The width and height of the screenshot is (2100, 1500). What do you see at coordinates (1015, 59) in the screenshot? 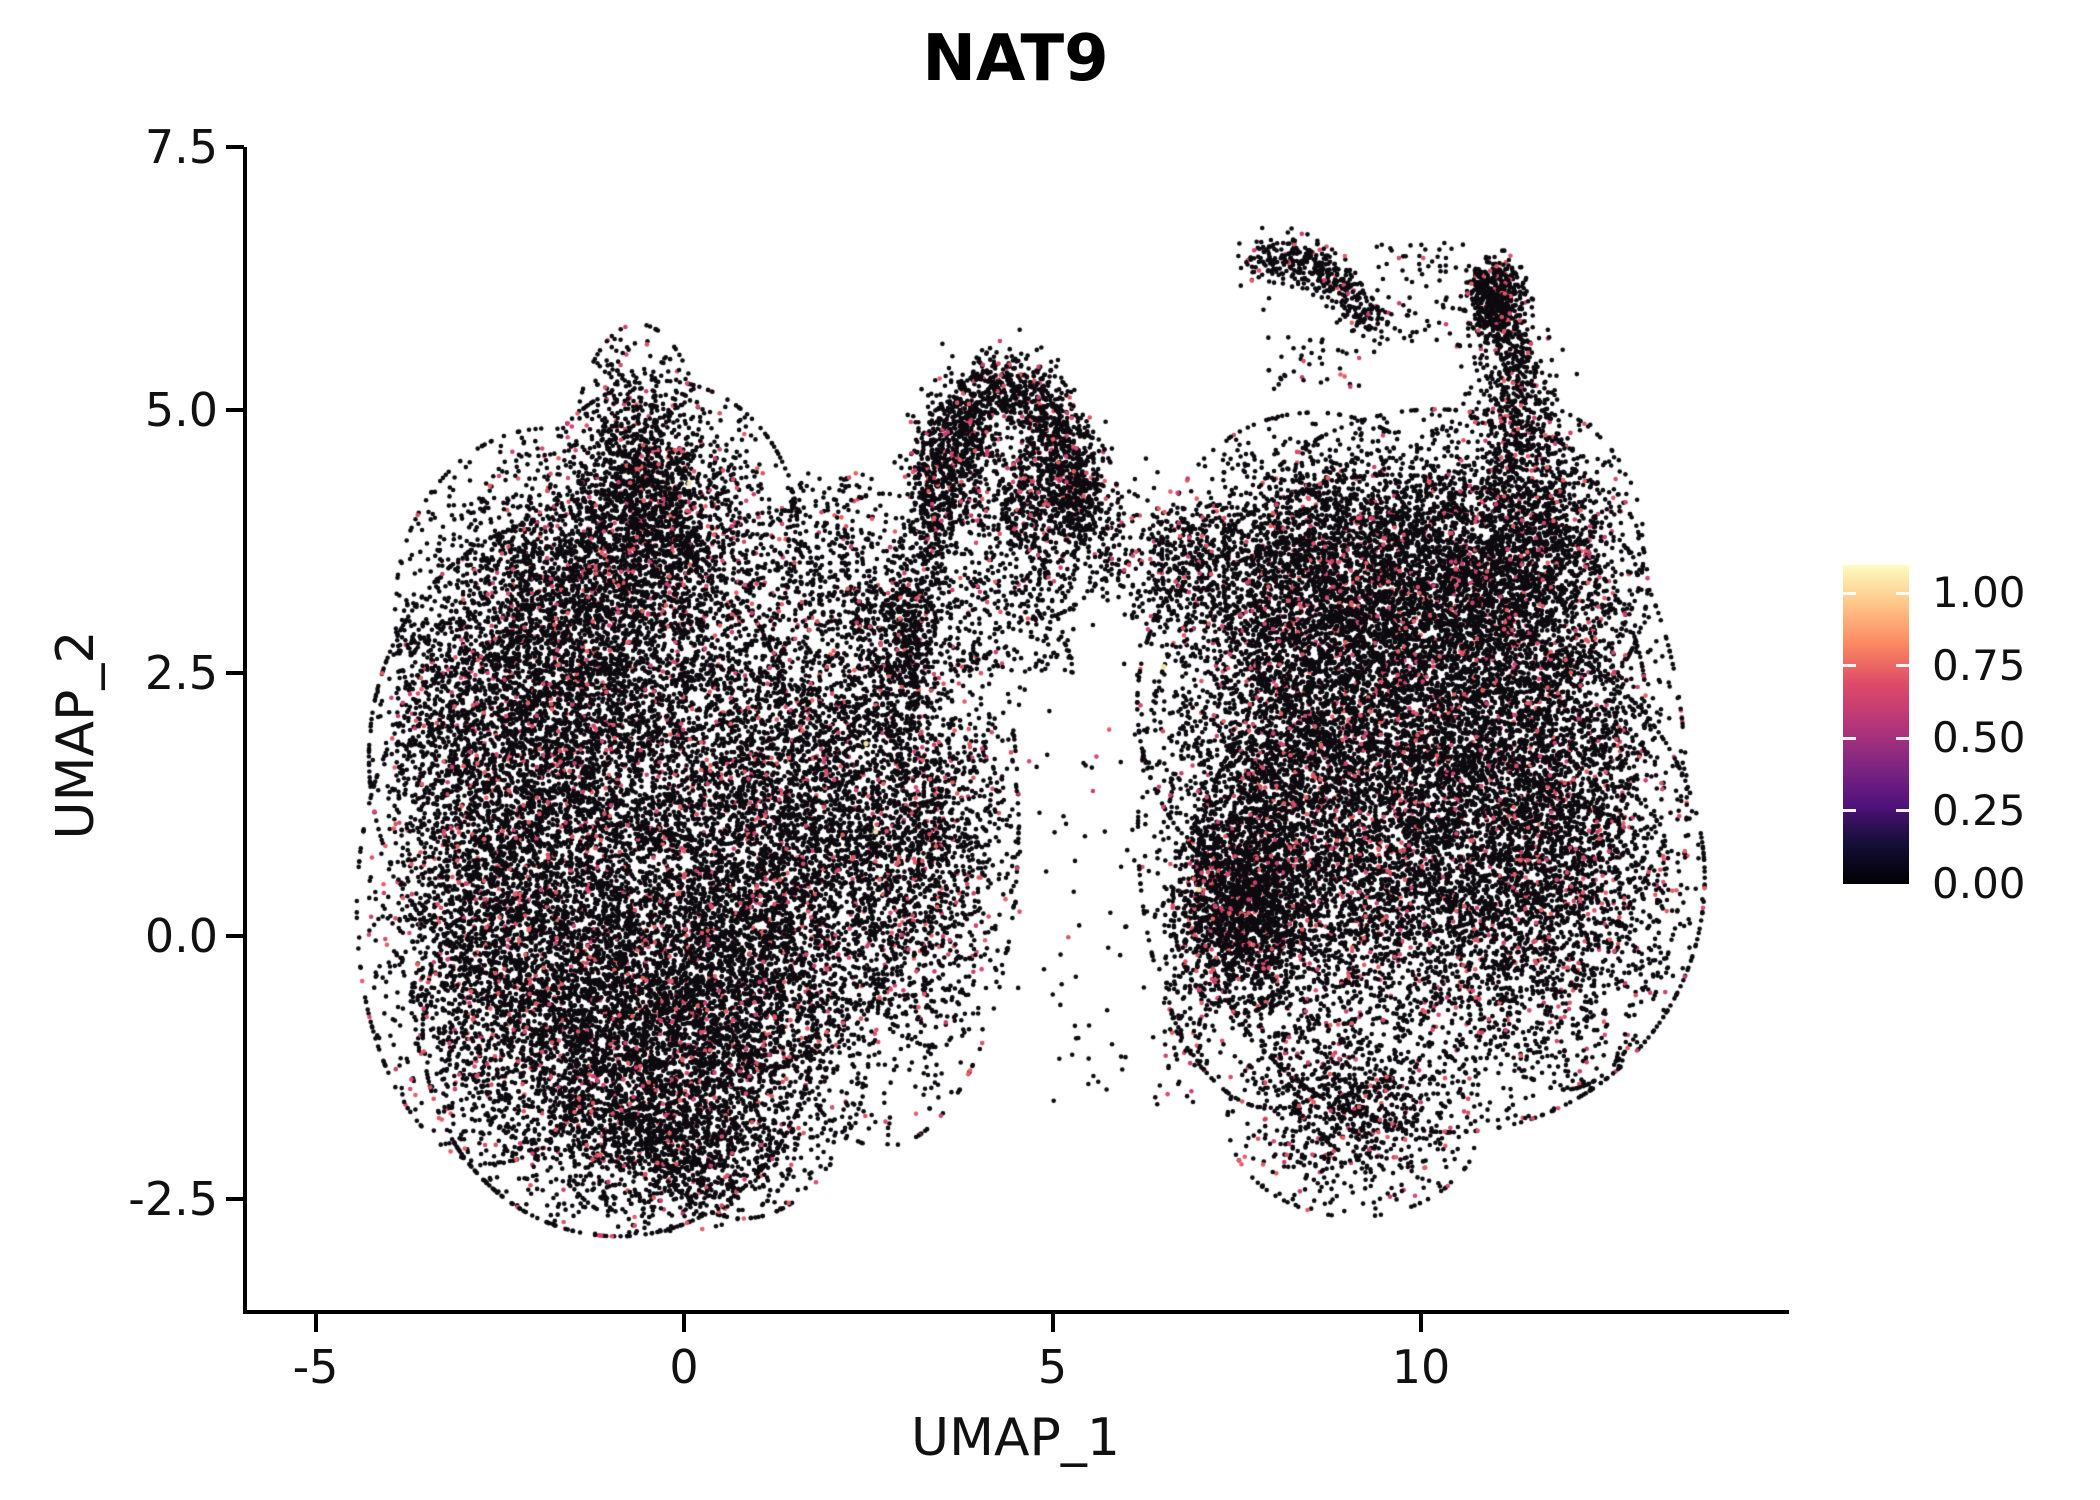
I see `plot-title: NAT9` at bounding box center [1015, 59].